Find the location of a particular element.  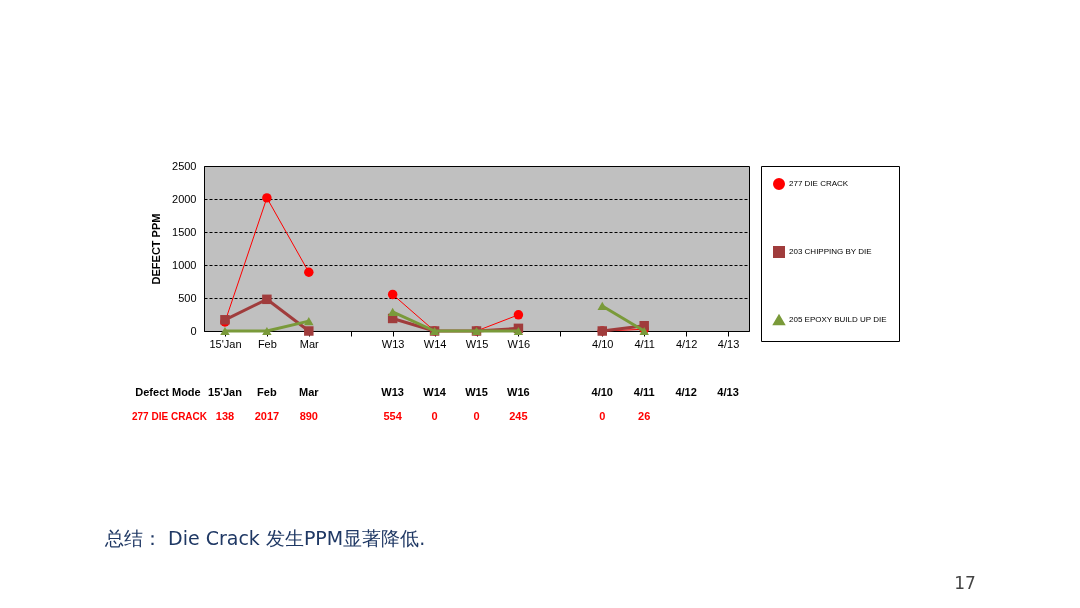

data-label: 2017 is located at coordinates (267, 416).